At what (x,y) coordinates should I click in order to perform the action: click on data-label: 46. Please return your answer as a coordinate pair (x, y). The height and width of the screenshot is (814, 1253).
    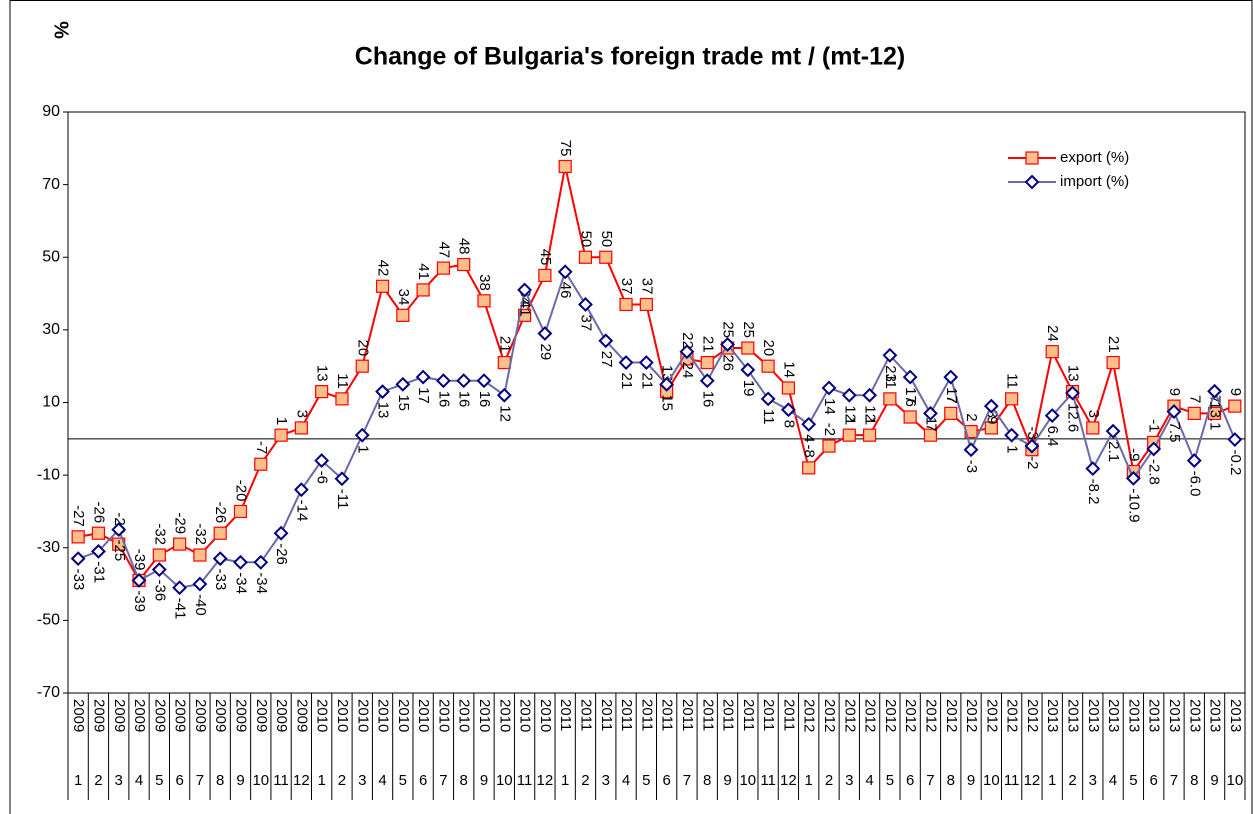
    Looking at the image, I should click on (565, 290).